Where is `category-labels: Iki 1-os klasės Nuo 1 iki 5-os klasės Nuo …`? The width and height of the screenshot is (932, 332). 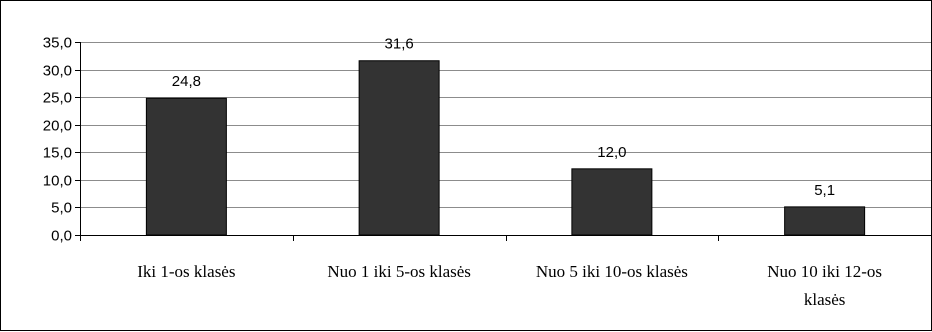
category-labels: Iki 1-os klasės Nuo 1 iki 5-os klasės Nuo … is located at coordinates (509, 285).